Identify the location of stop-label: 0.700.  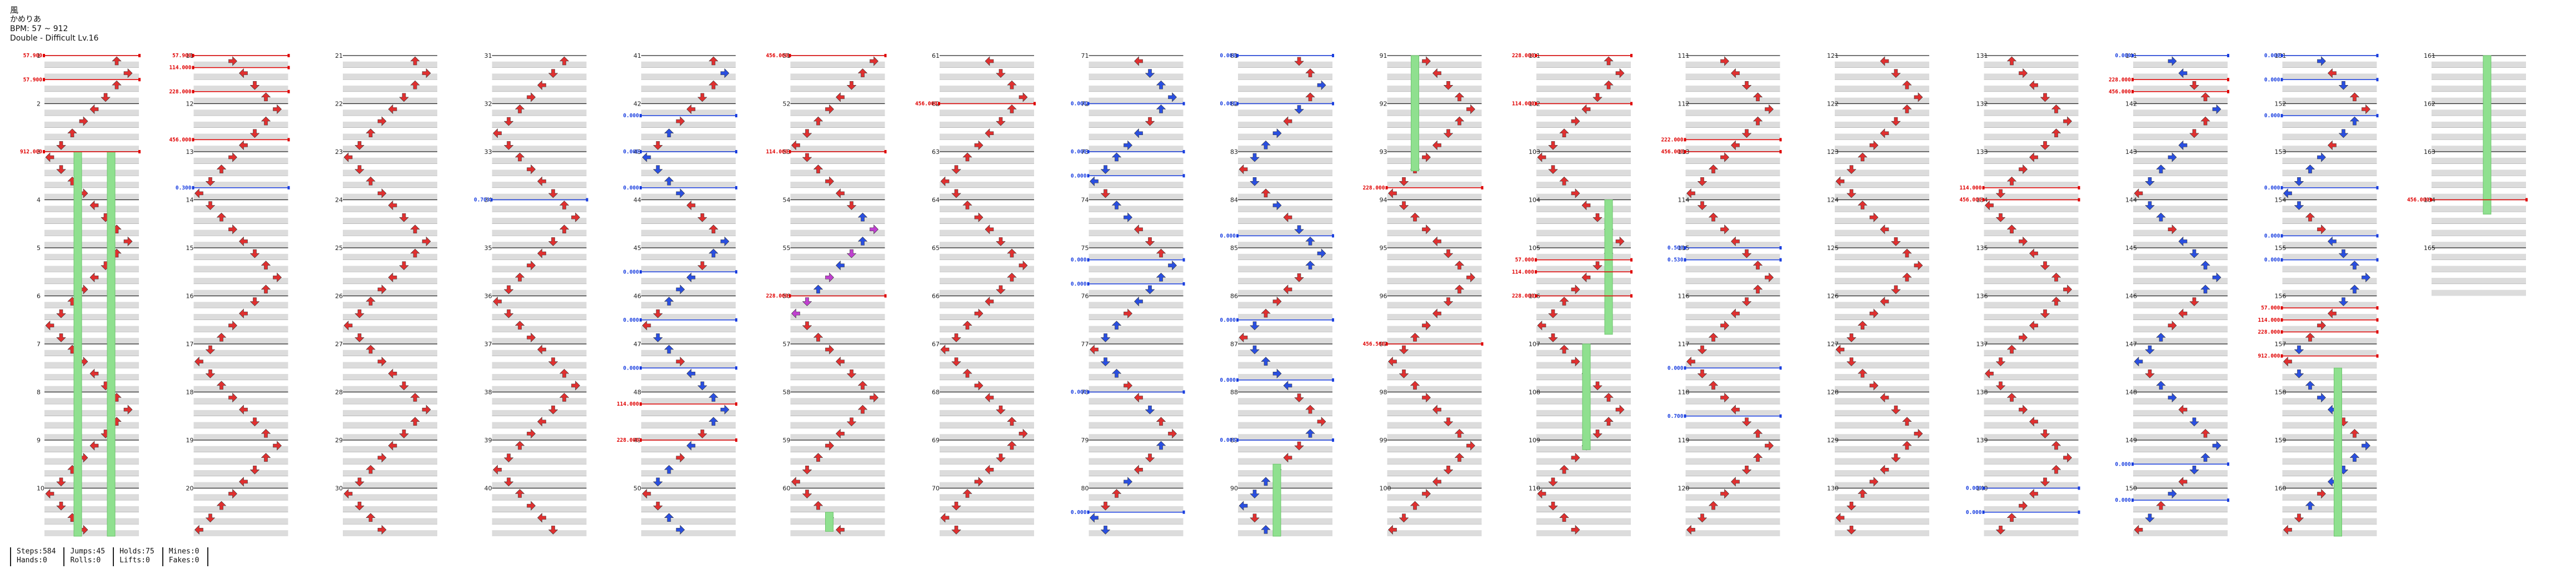
(1676, 416).